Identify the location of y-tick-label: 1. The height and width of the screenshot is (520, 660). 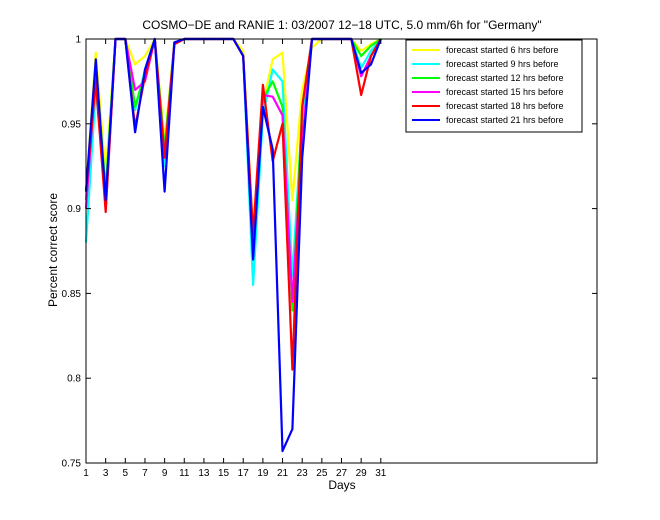
(78, 40).